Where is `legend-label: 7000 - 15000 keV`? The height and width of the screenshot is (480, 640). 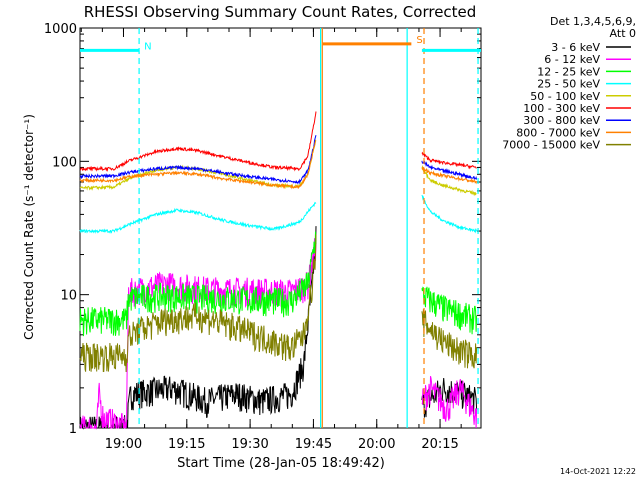 legend-label: 7000 - 15000 keV is located at coordinates (551, 145).